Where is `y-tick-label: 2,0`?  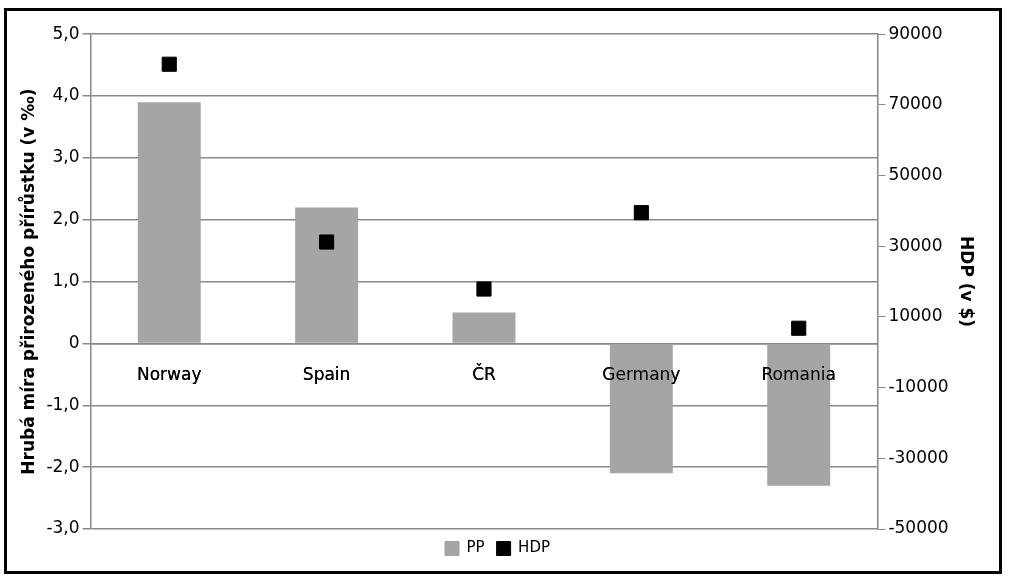
y-tick-label: 2,0 is located at coordinates (66, 218).